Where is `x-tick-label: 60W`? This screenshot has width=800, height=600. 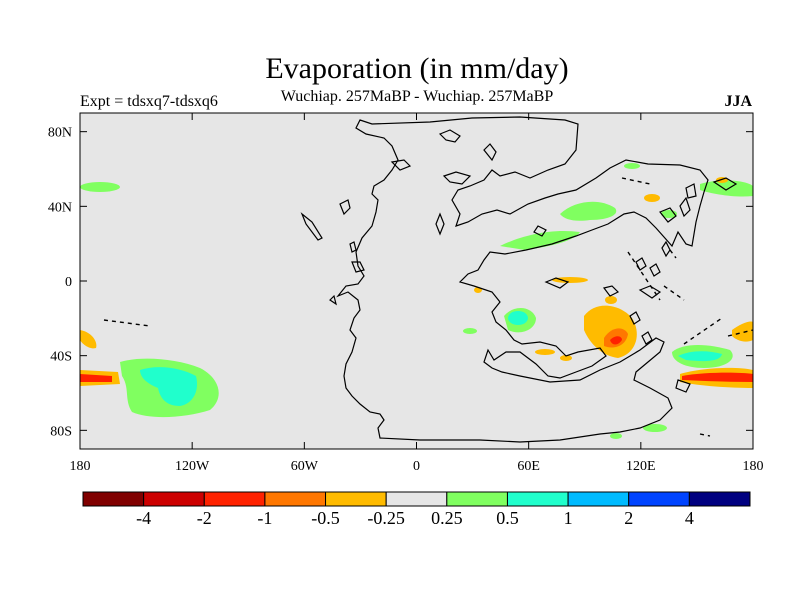
x-tick-label: 60W is located at coordinates (305, 466).